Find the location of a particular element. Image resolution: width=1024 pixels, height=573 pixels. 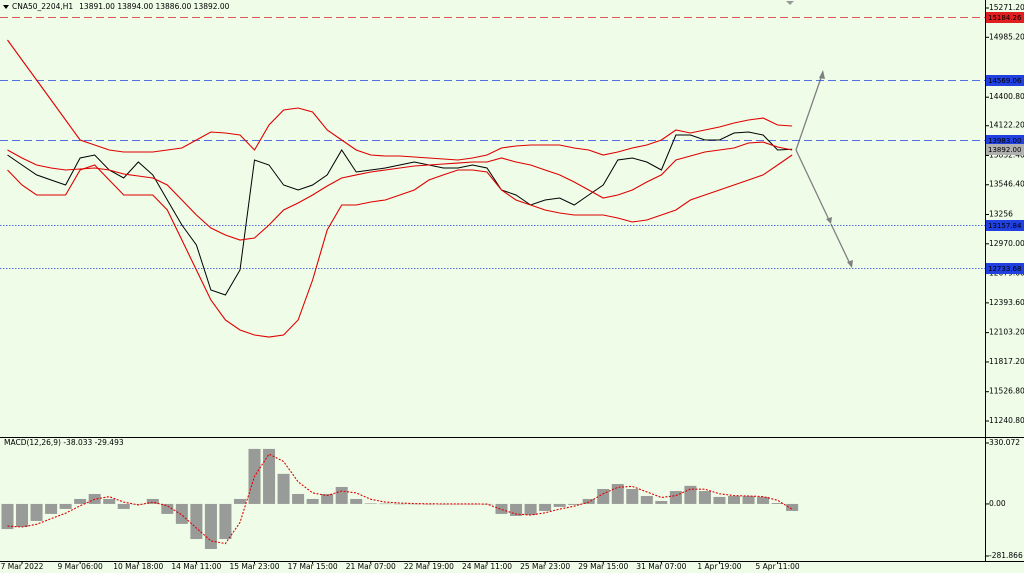

y-tick-label: 11817.20 is located at coordinates (1006, 361).